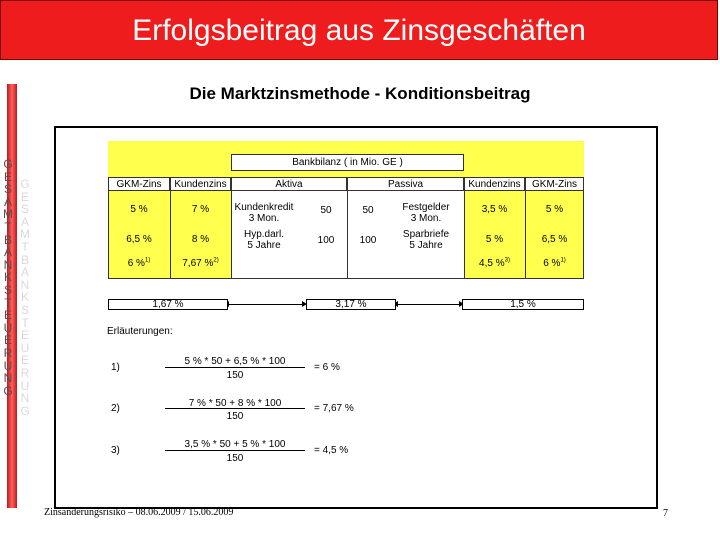 Image resolution: width=720 pixels, height=540 pixels. Describe the element at coordinates (200, 263) in the screenshot. I see `left-kunden-cell: 7,67 %2)` at that location.